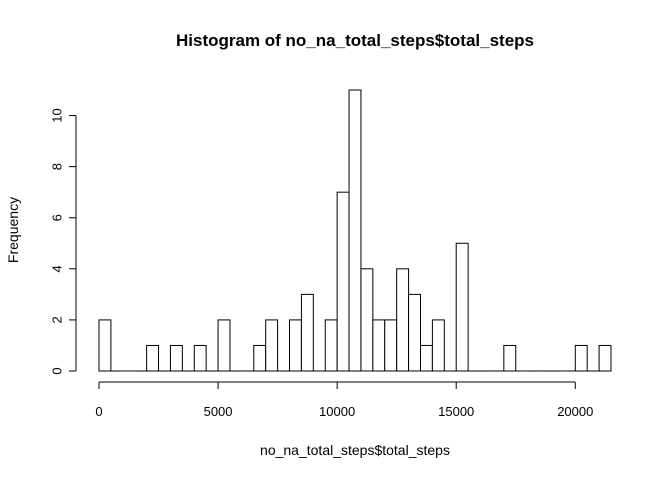 The height and width of the screenshot is (480, 672). I want to click on x-tick-label: 10000, so click(337, 411).